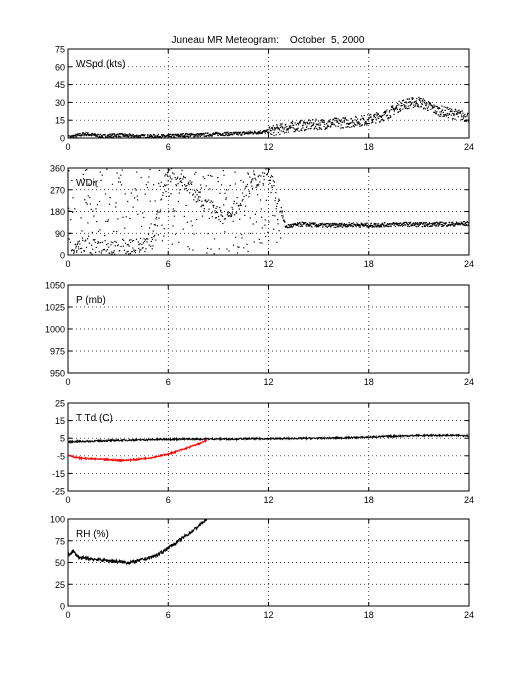 This screenshot has height=683, width=520. Describe the element at coordinates (67, 500) in the screenshot. I see `x-tick-label: 0` at that location.